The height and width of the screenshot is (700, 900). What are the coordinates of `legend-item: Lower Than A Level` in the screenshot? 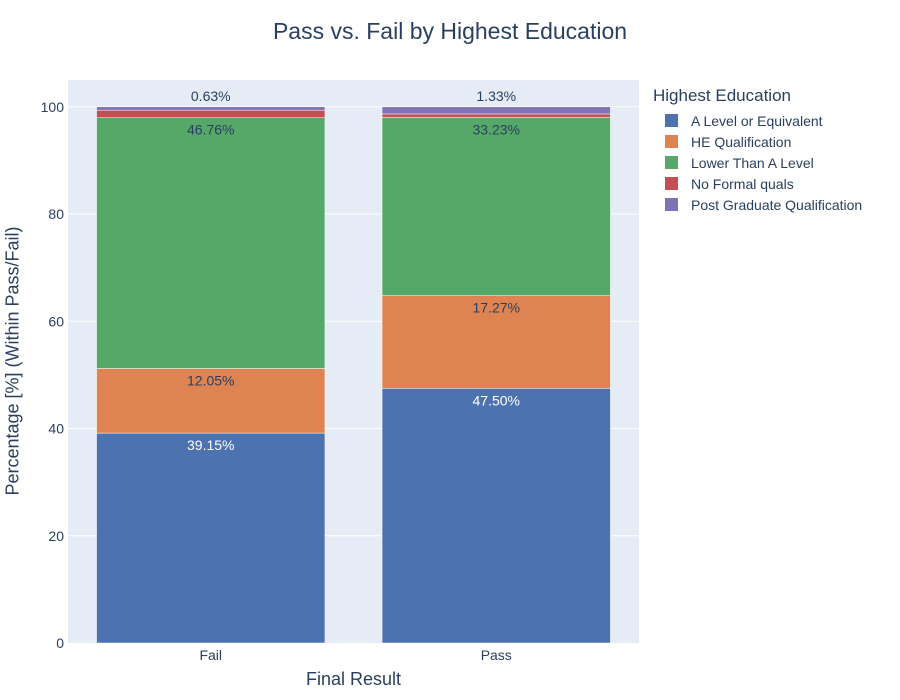 It's located at (757, 162).